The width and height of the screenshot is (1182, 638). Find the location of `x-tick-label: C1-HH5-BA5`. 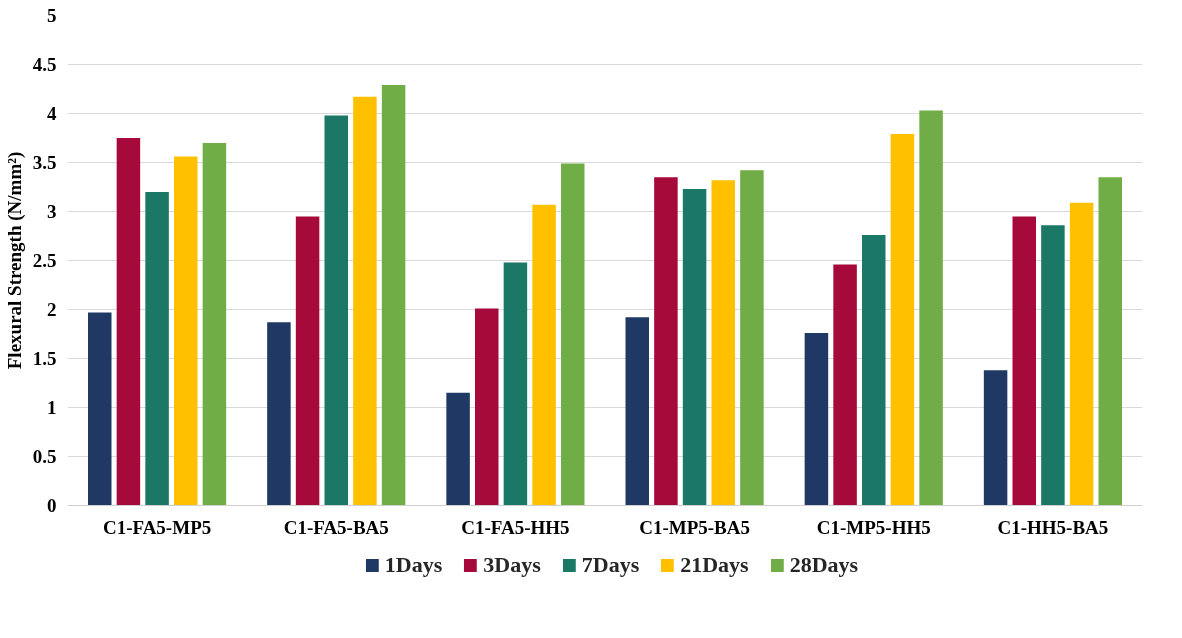

x-tick-label: C1-HH5-BA5 is located at coordinates (1053, 527).